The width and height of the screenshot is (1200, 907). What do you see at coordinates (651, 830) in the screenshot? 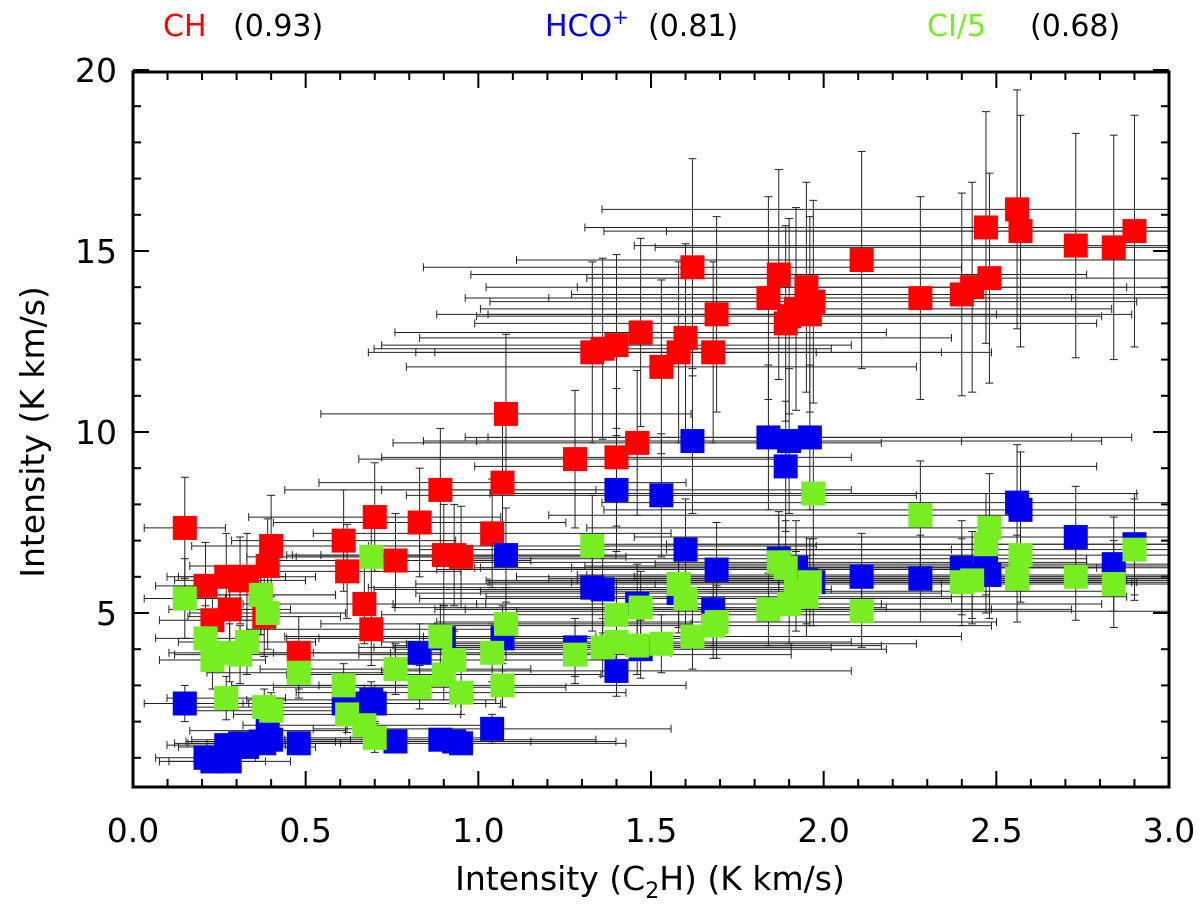
I see `x-tick-label: 1.5` at bounding box center [651, 830].